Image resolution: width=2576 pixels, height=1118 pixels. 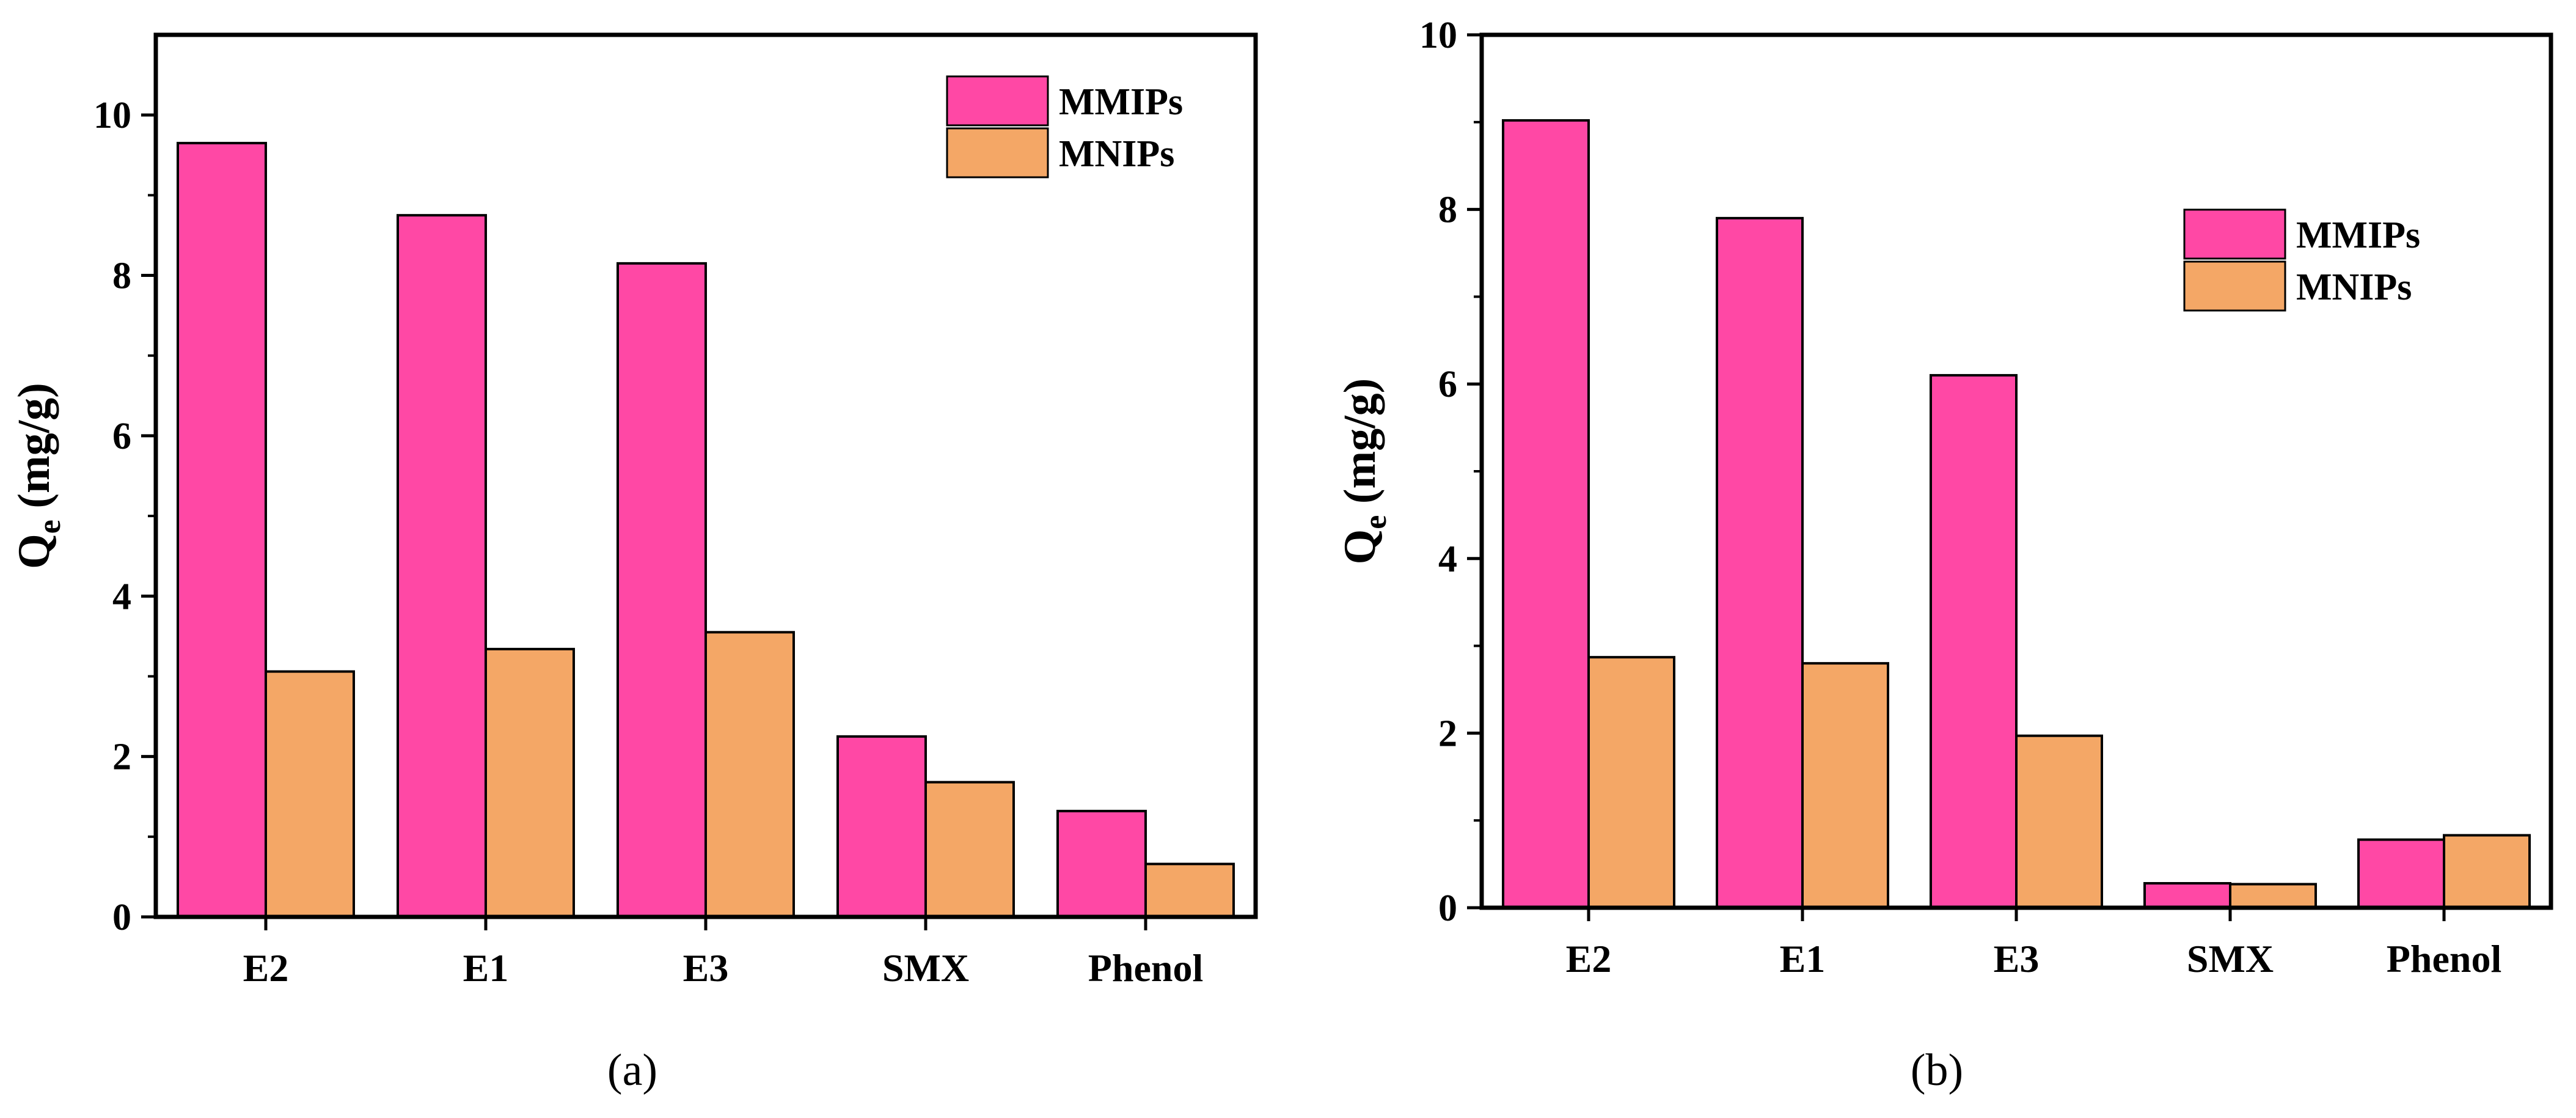 What do you see at coordinates (632, 1070) in the screenshot?
I see `panel-caption: (a)` at bounding box center [632, 1070].